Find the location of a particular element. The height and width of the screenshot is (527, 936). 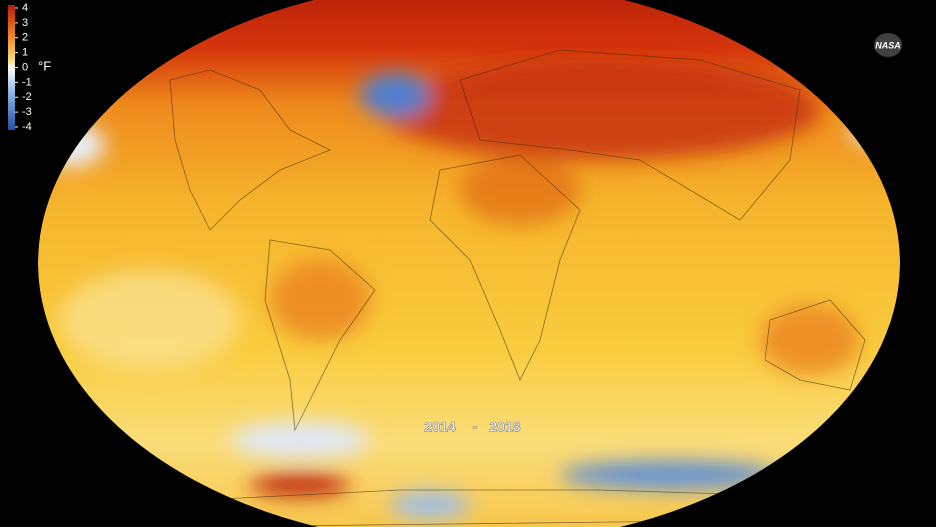

legend-tick-label: -3 is located at coordinates (27, 112).